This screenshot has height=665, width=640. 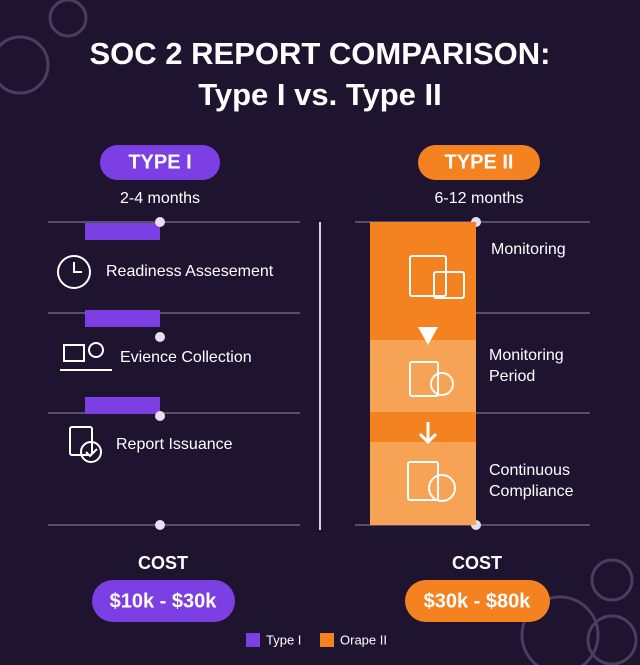 I want to click on step-label: Monitoring Period, so click(x=526, y=366).